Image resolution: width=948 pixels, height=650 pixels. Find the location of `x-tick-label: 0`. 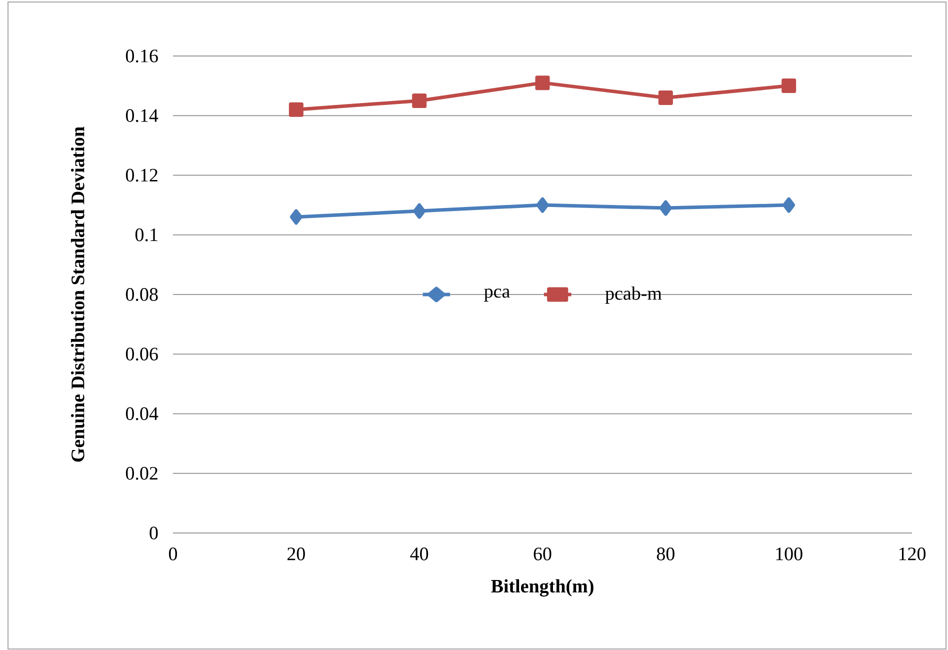

x-tick-label: 0 is located at coordinates (173, 554).